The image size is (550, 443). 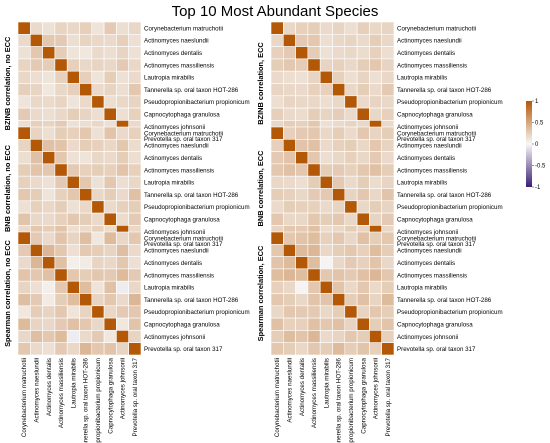 I want to click on column-label: Actinomyces naeslundii, so click(x=289, y=390).